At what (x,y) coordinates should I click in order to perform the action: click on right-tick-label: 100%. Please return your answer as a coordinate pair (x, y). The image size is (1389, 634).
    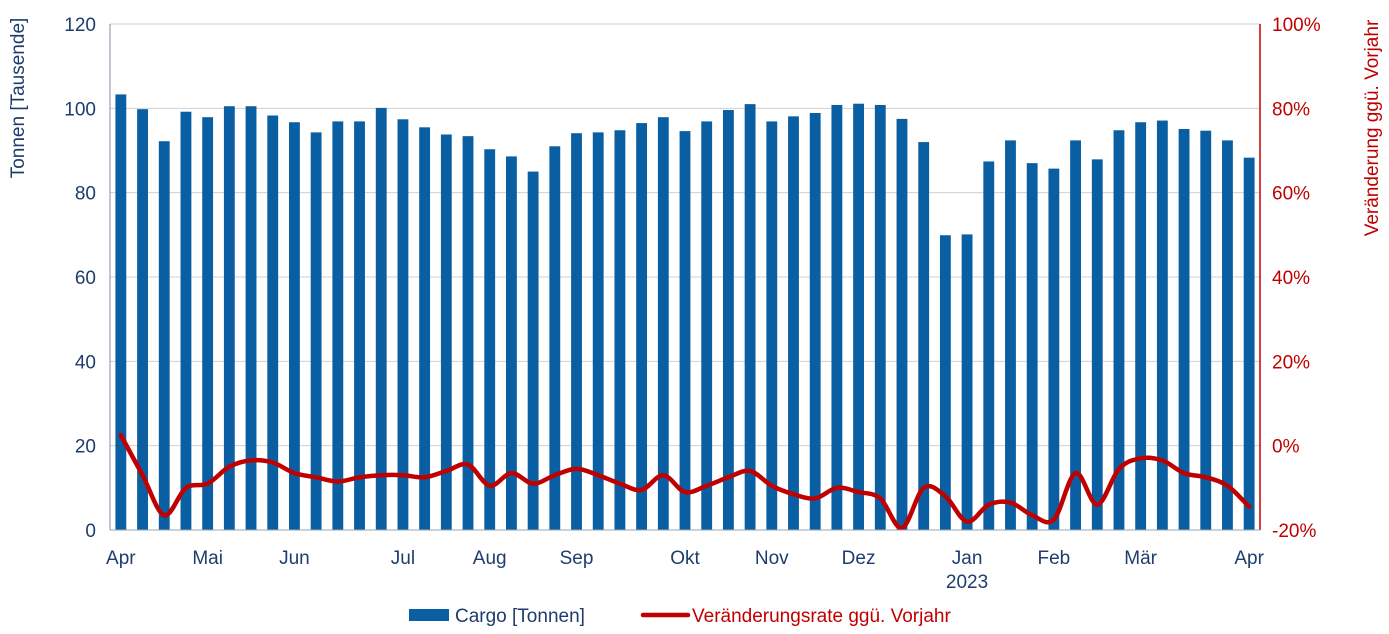
    Looking at the image, I should click on (1296, 25).